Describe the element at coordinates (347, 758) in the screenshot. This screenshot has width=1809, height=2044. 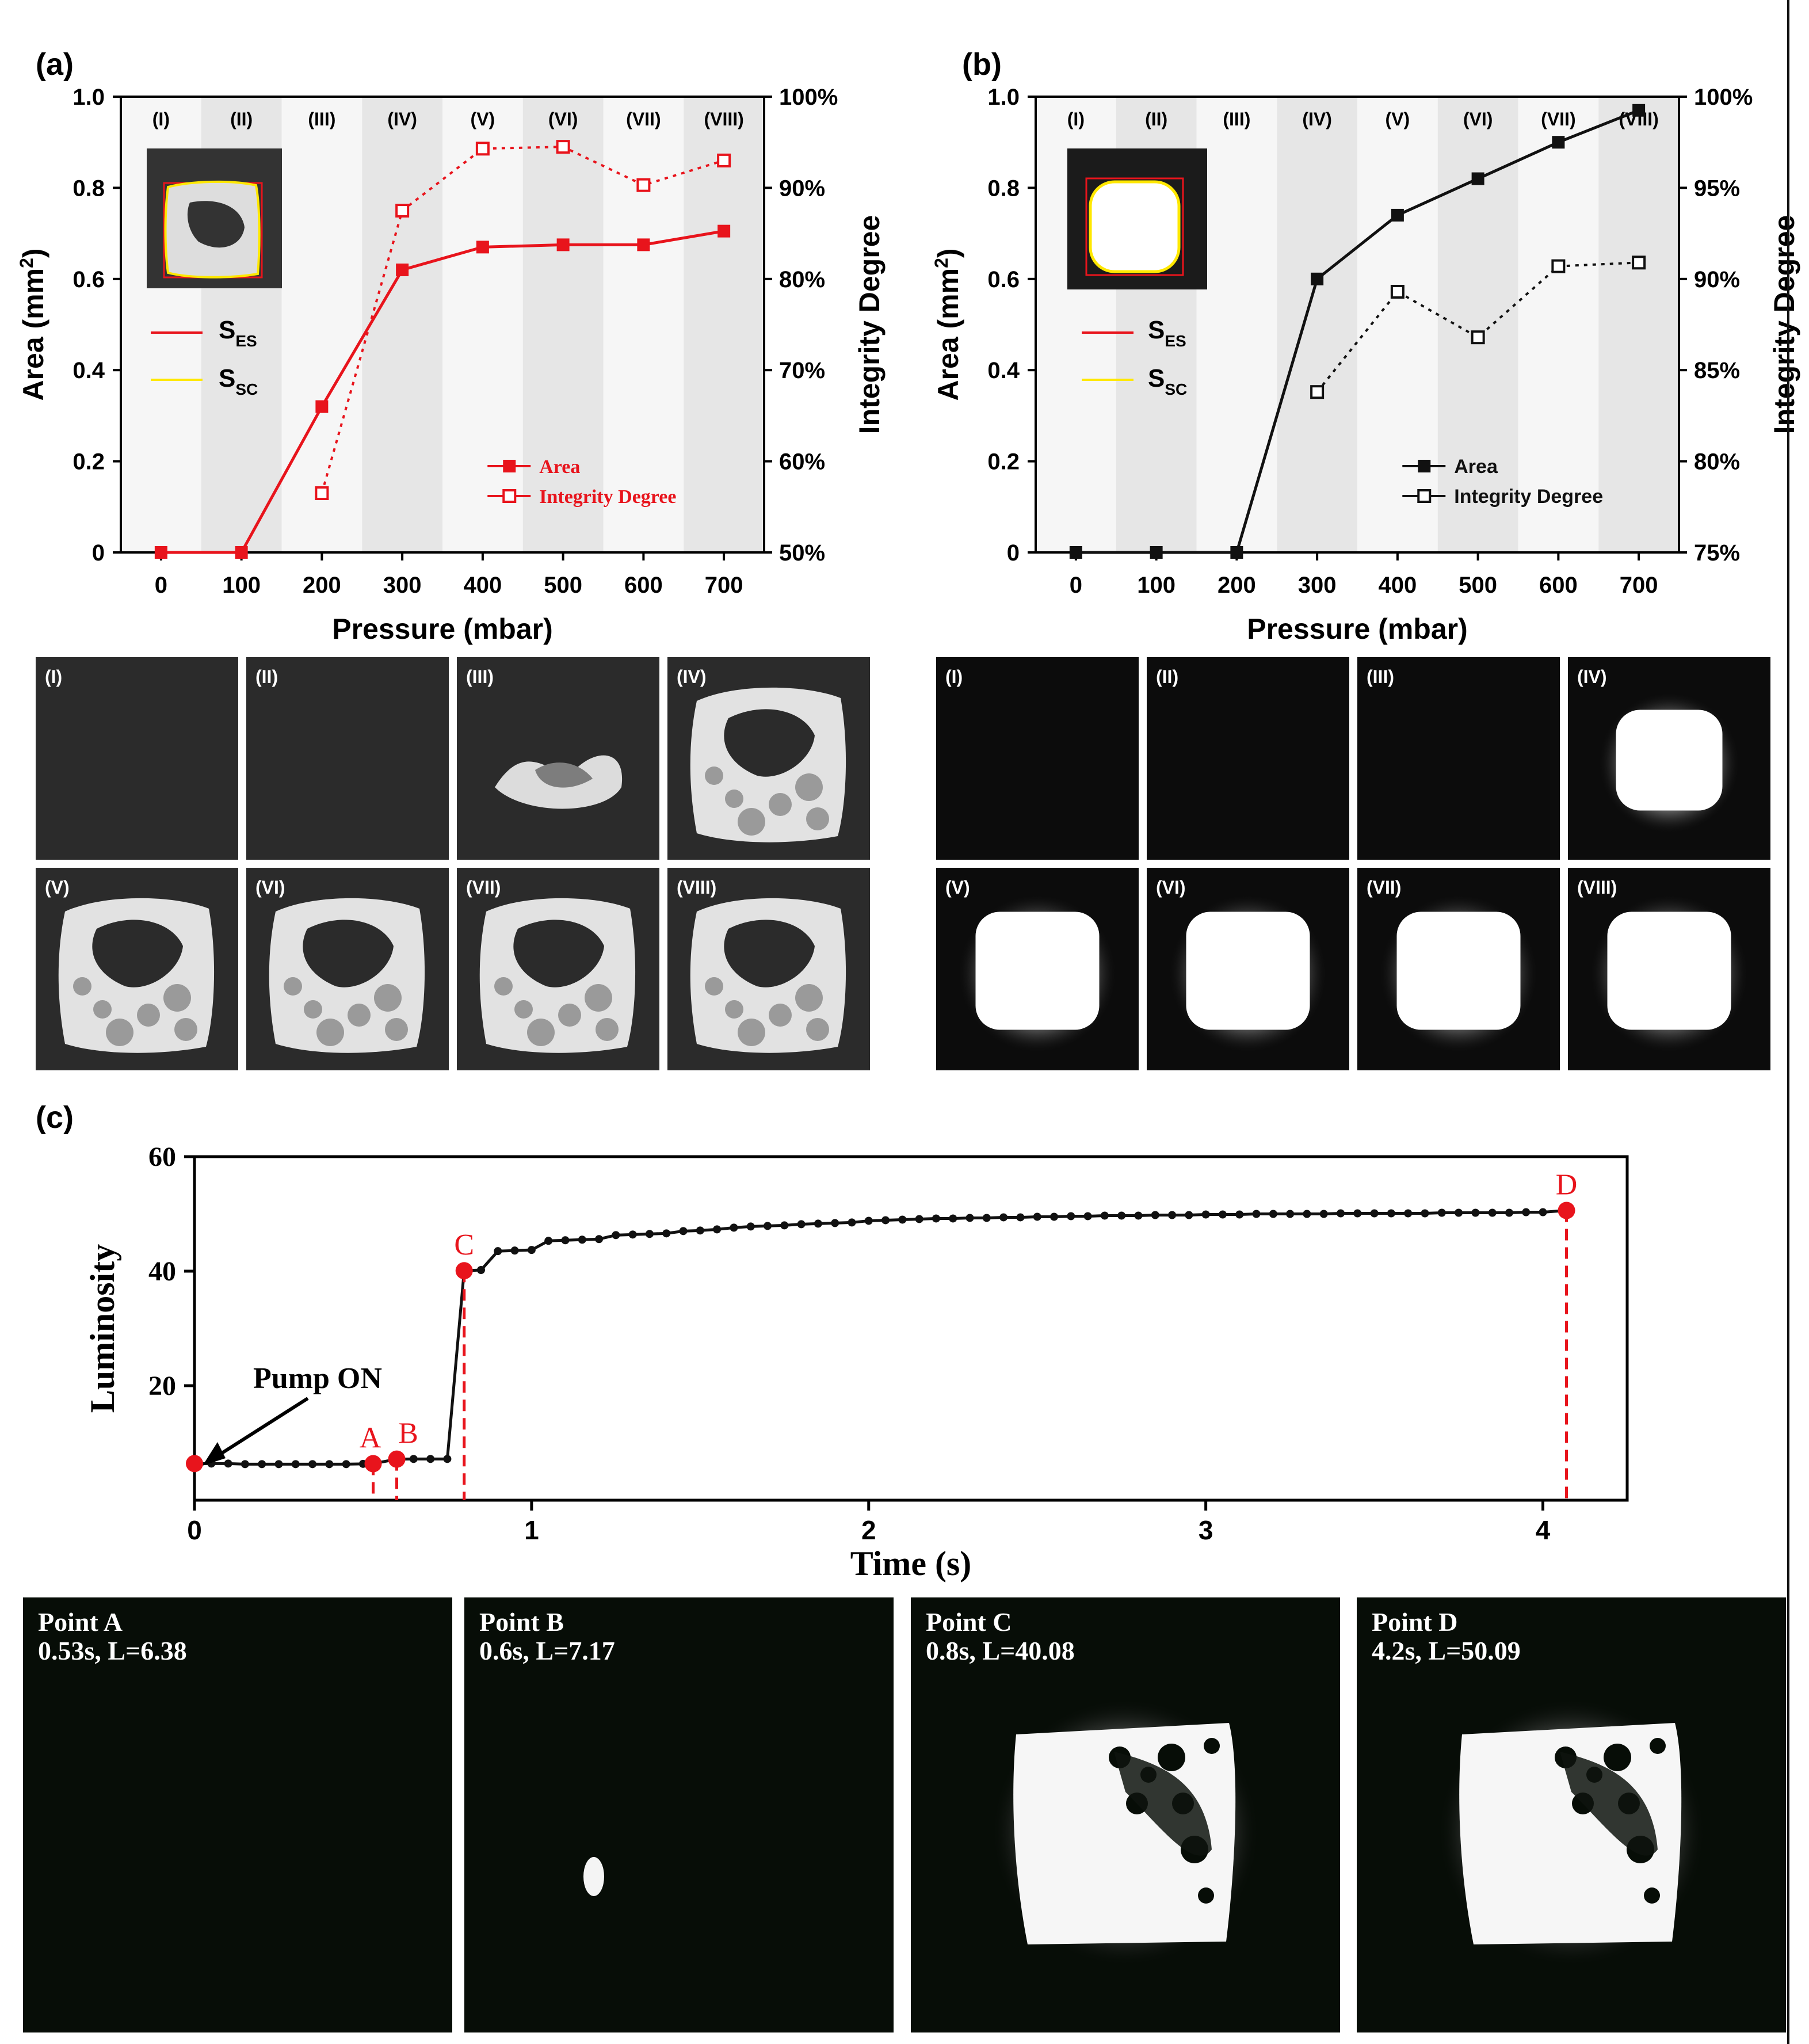
I see `image-tile: (II)` at that location.